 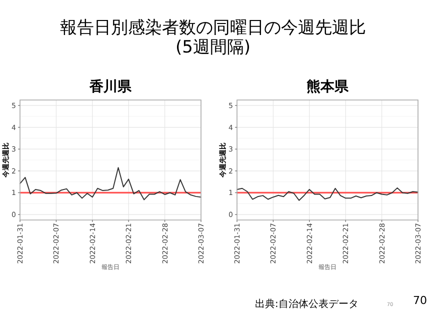 I want to click on source-note: 出典:自治体公表データ, so click(x=306, y=304).